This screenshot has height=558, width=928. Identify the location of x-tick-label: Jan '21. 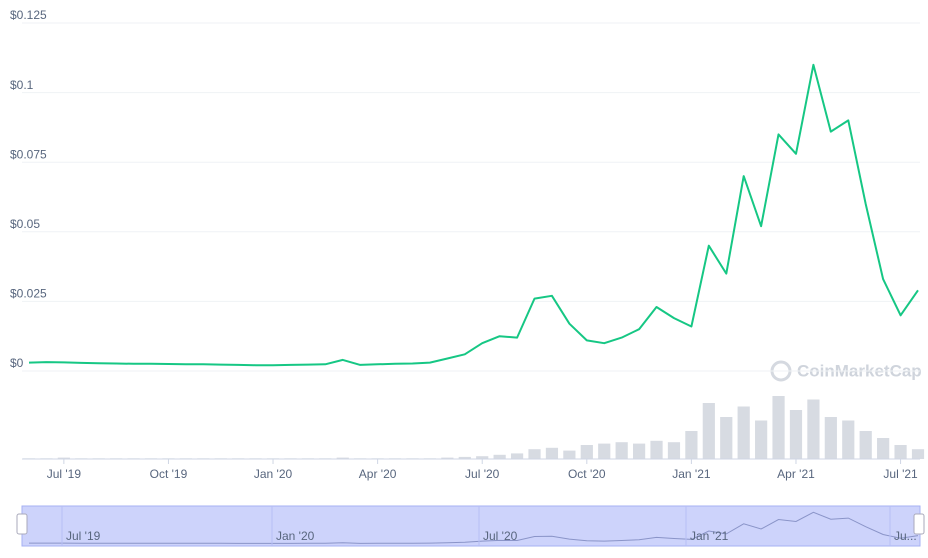
(691, 474).